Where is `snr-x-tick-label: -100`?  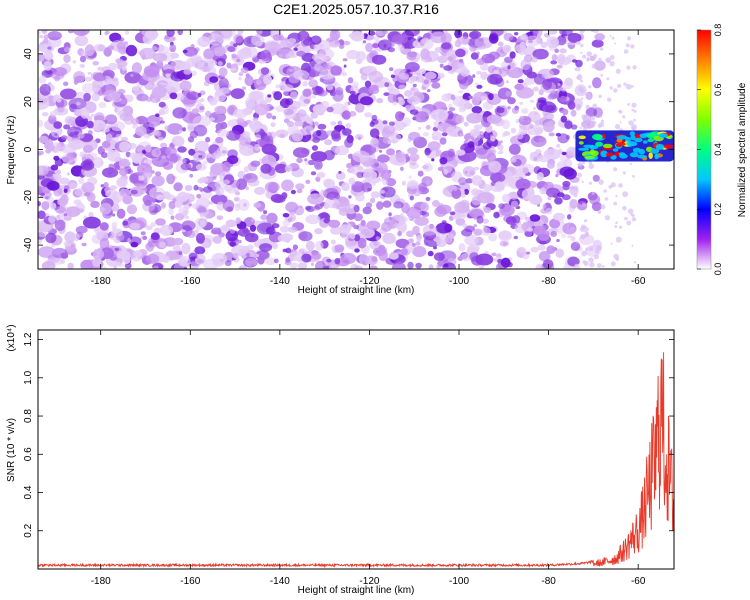
snr-x-tick-label: -100 is located at coordinates (459, 581).